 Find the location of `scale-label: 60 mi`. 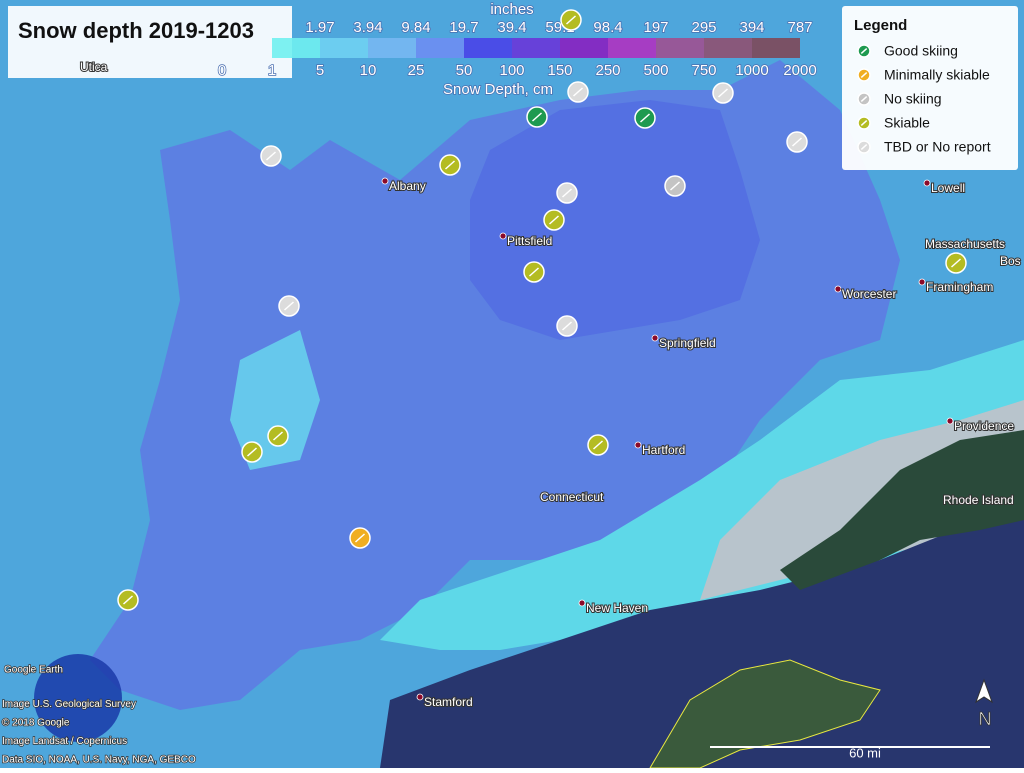

scale-label: 60 mi is located at coordinates (865, 752).